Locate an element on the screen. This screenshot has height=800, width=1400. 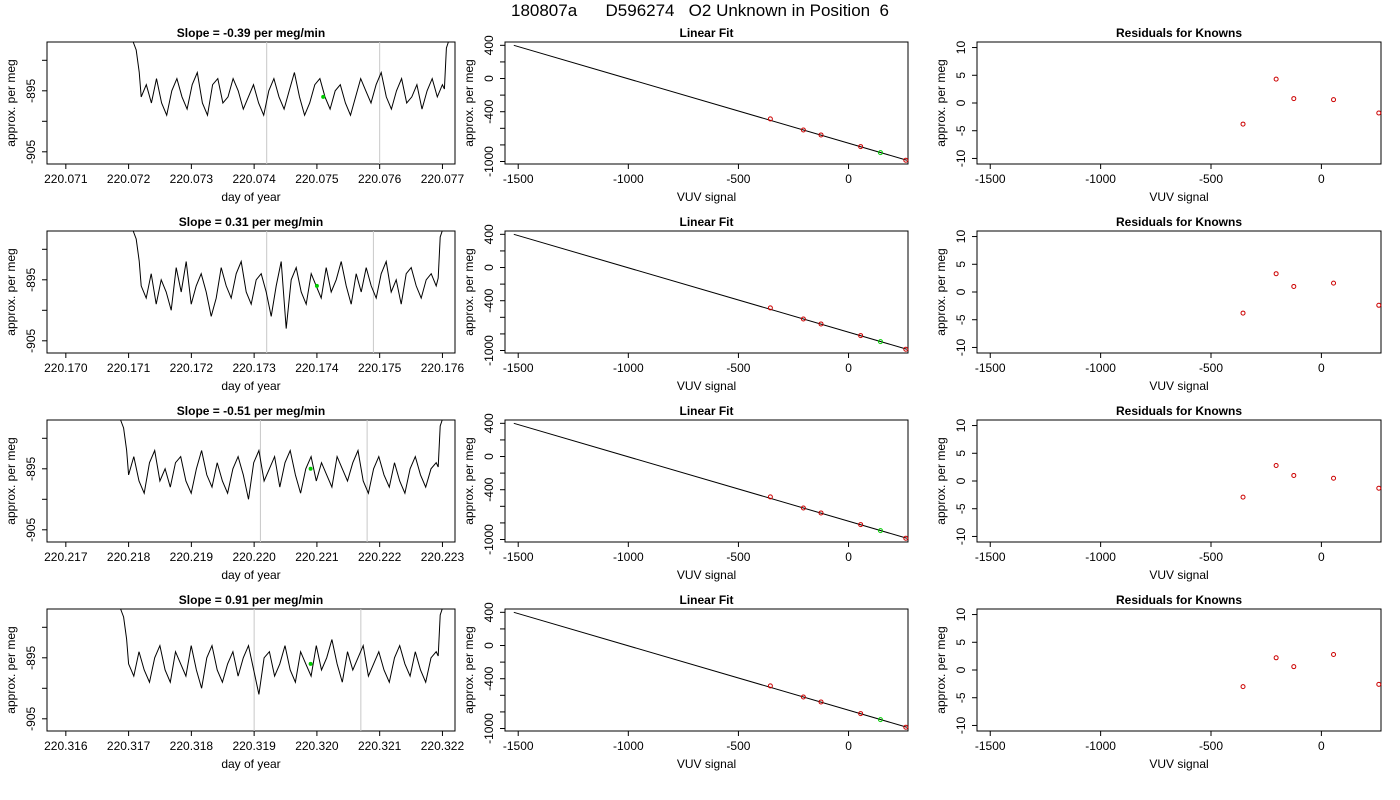
panel-title: Slope = 0.91 per meg/min is located at coordinates (251, 600).